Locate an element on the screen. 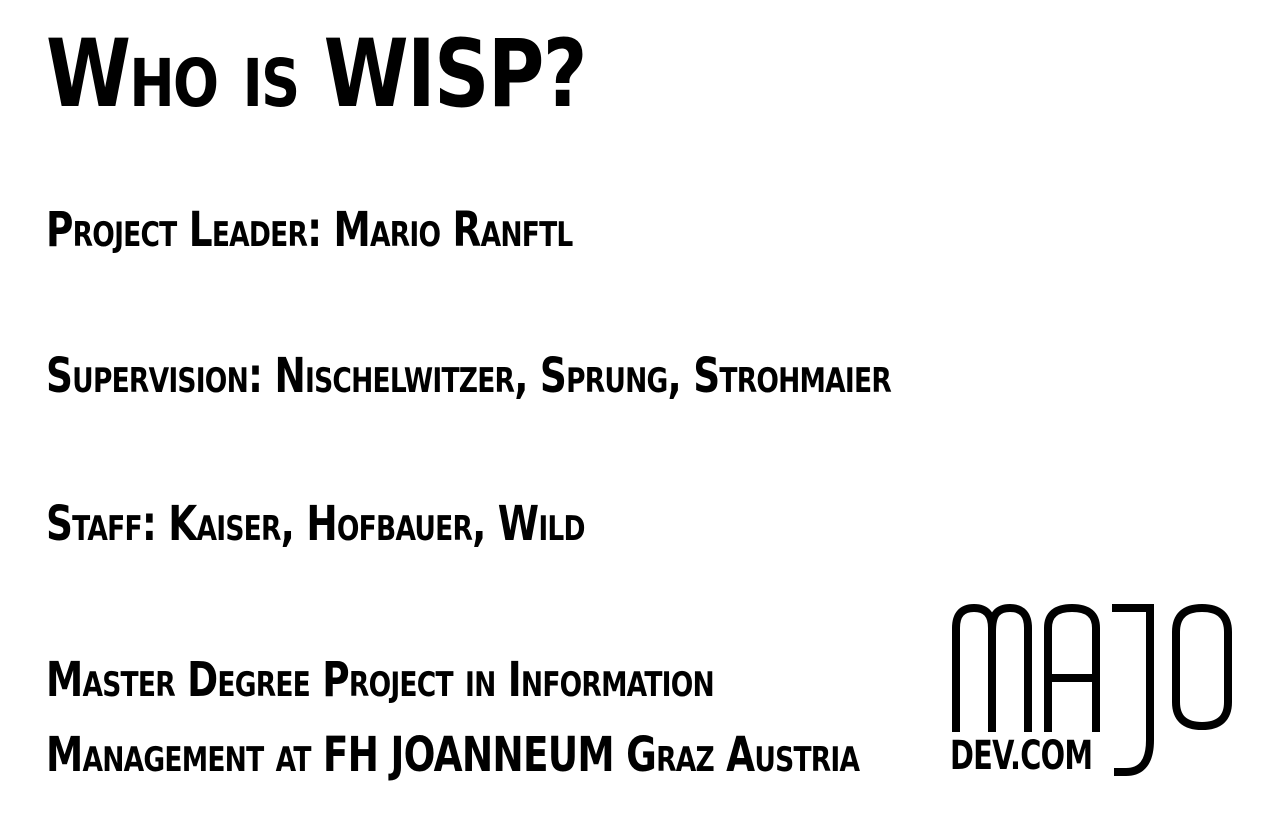  majodev-logo: DEV.COM is located at coordinates (1092, 692).